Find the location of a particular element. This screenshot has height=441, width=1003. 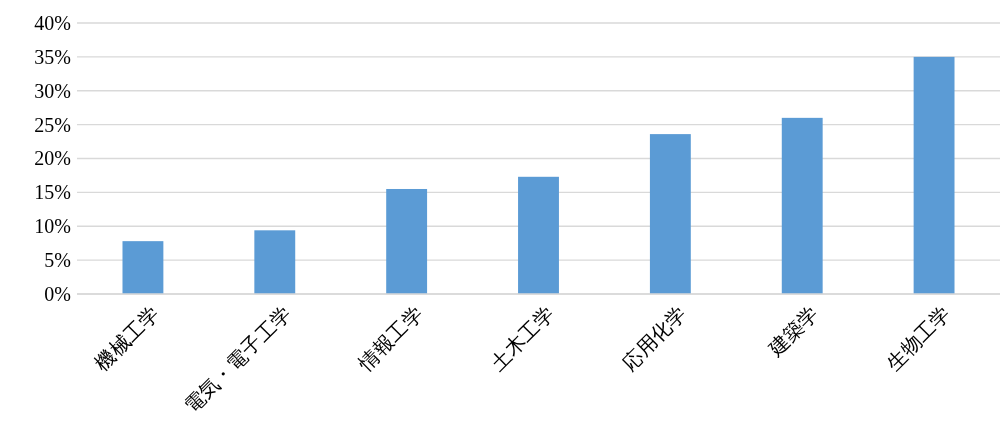

y-tick-label: 0% is located at coordinates (57, 293).